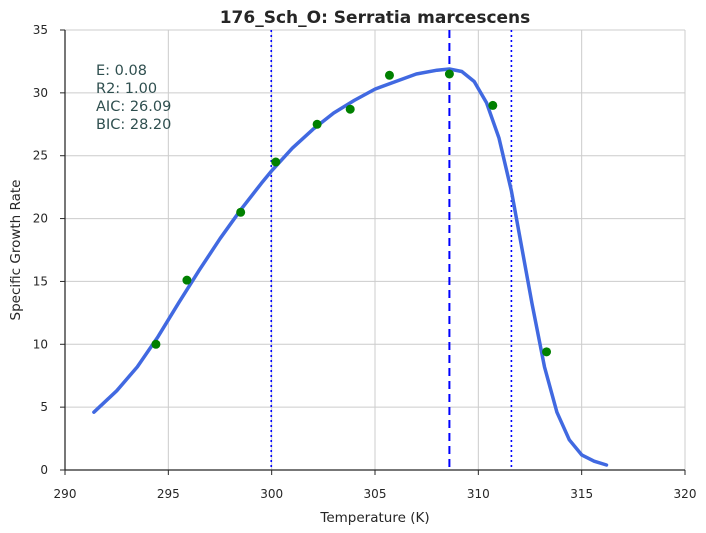 The height and width of the screenshot is (533, 706). Describe the element at coordinates (44, 470) in the screenshot. I see `y-tick-label: 0` at that location.